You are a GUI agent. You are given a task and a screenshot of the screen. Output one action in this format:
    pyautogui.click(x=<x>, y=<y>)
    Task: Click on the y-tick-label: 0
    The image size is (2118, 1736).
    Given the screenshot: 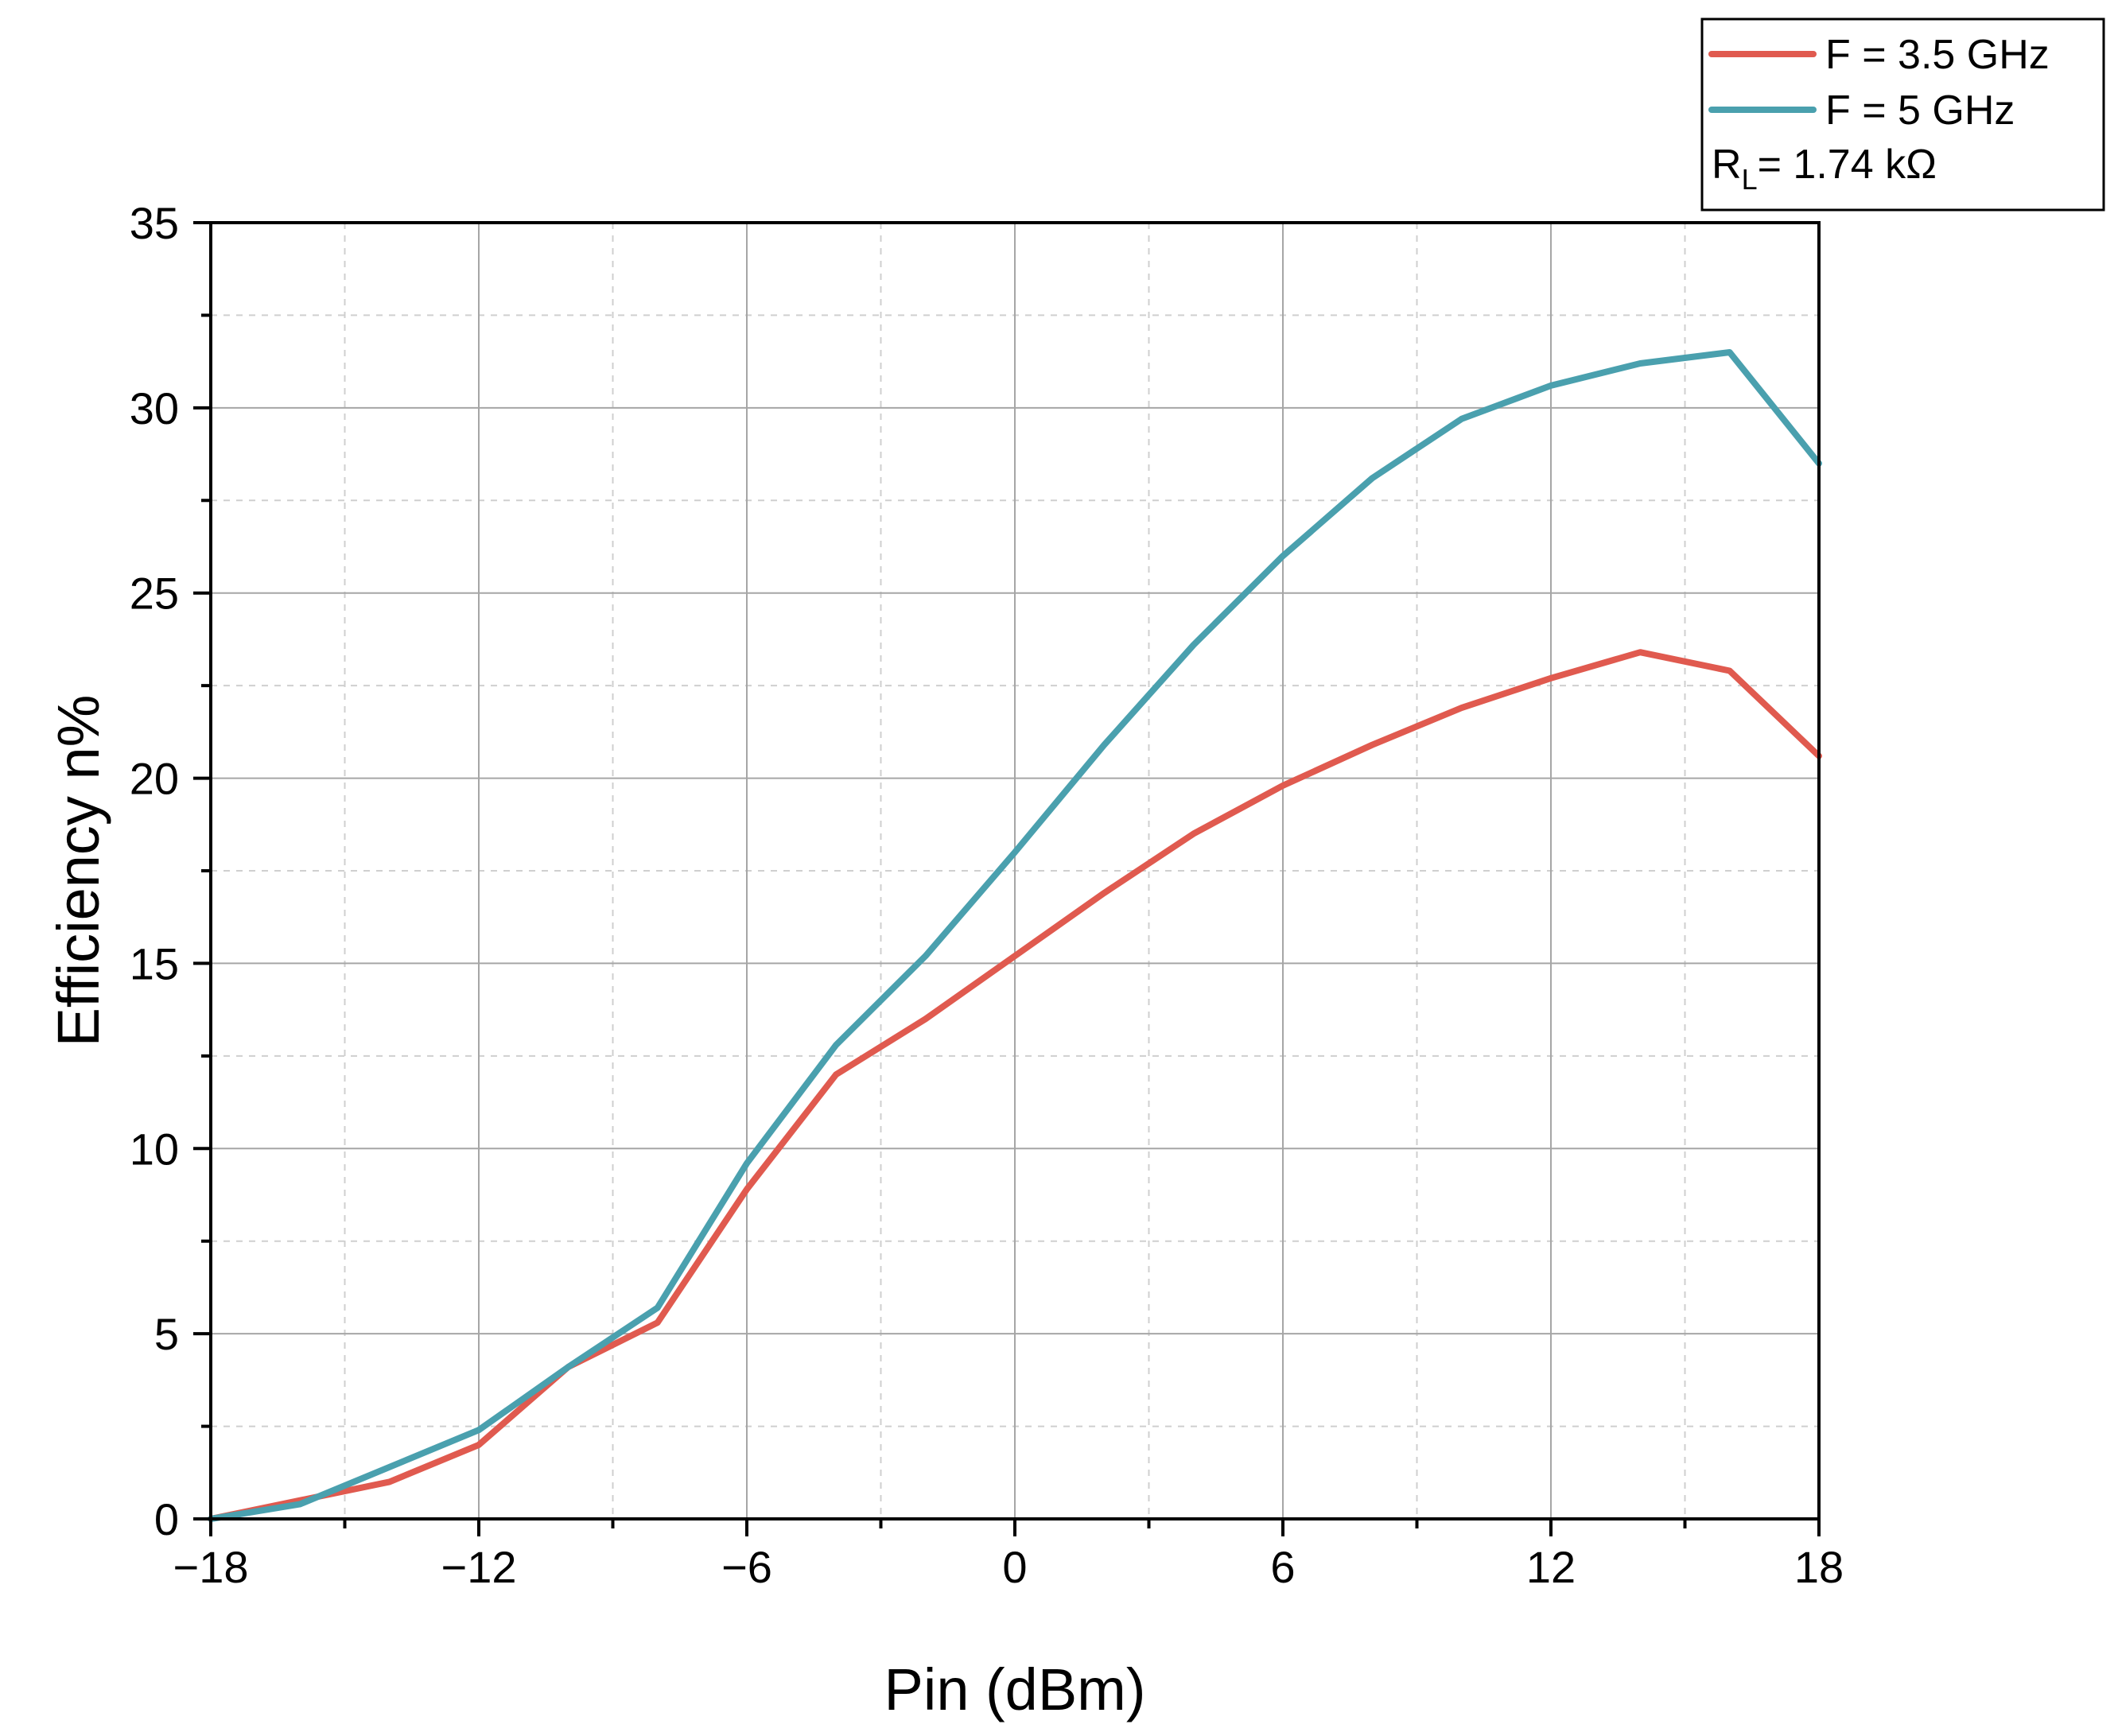 What is the action you would take?
    pyautogui.click(x=166, y=1519)
    